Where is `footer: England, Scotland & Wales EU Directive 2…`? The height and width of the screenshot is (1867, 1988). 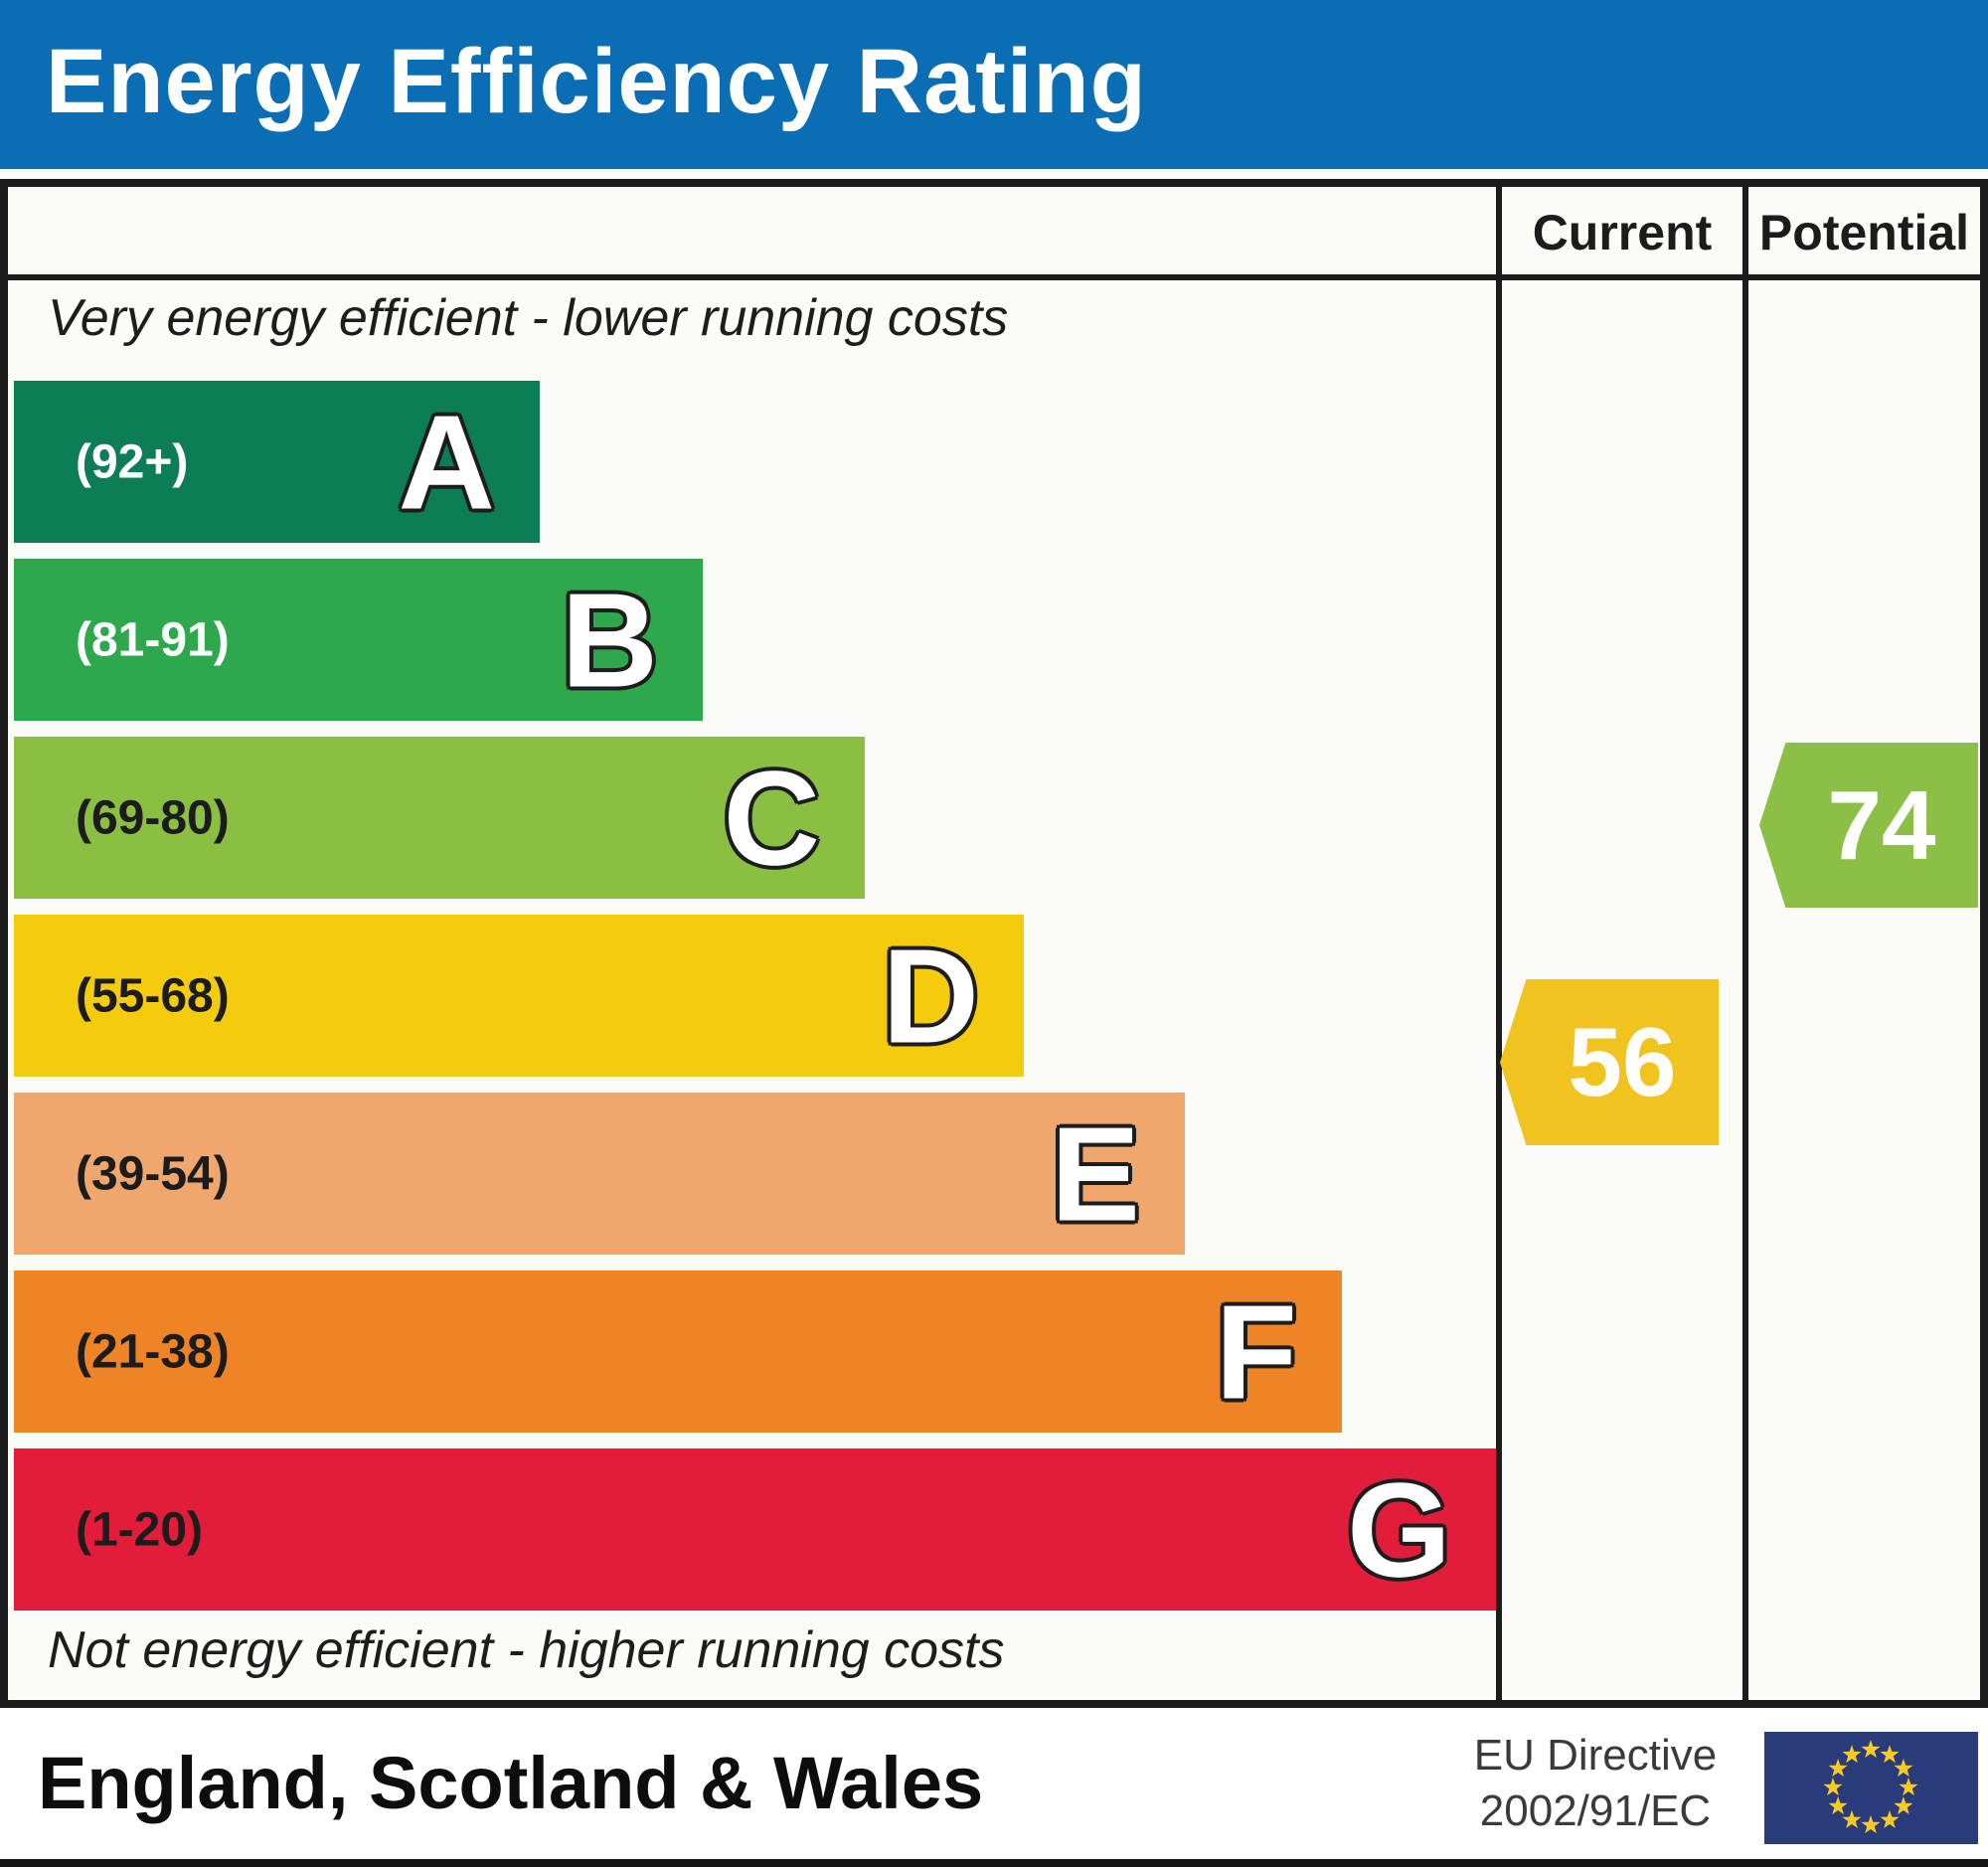
footer: England, Scotland & Wales EU Directive 2… is located at coordinates (994, 1787).